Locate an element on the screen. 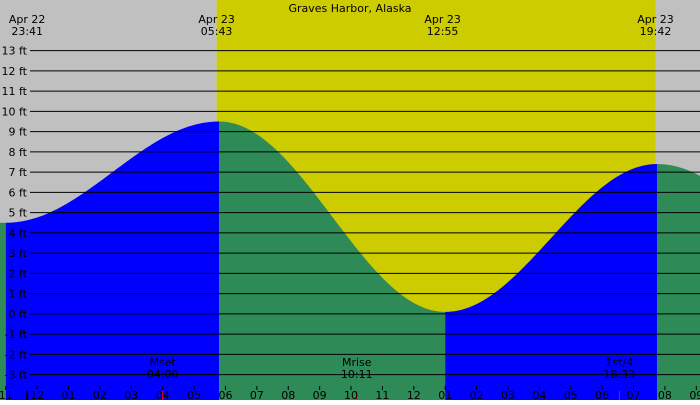 The width and height of the screenshot is (700, 405). moon-event-time: 04:00 is located at coordinates (163, 374).